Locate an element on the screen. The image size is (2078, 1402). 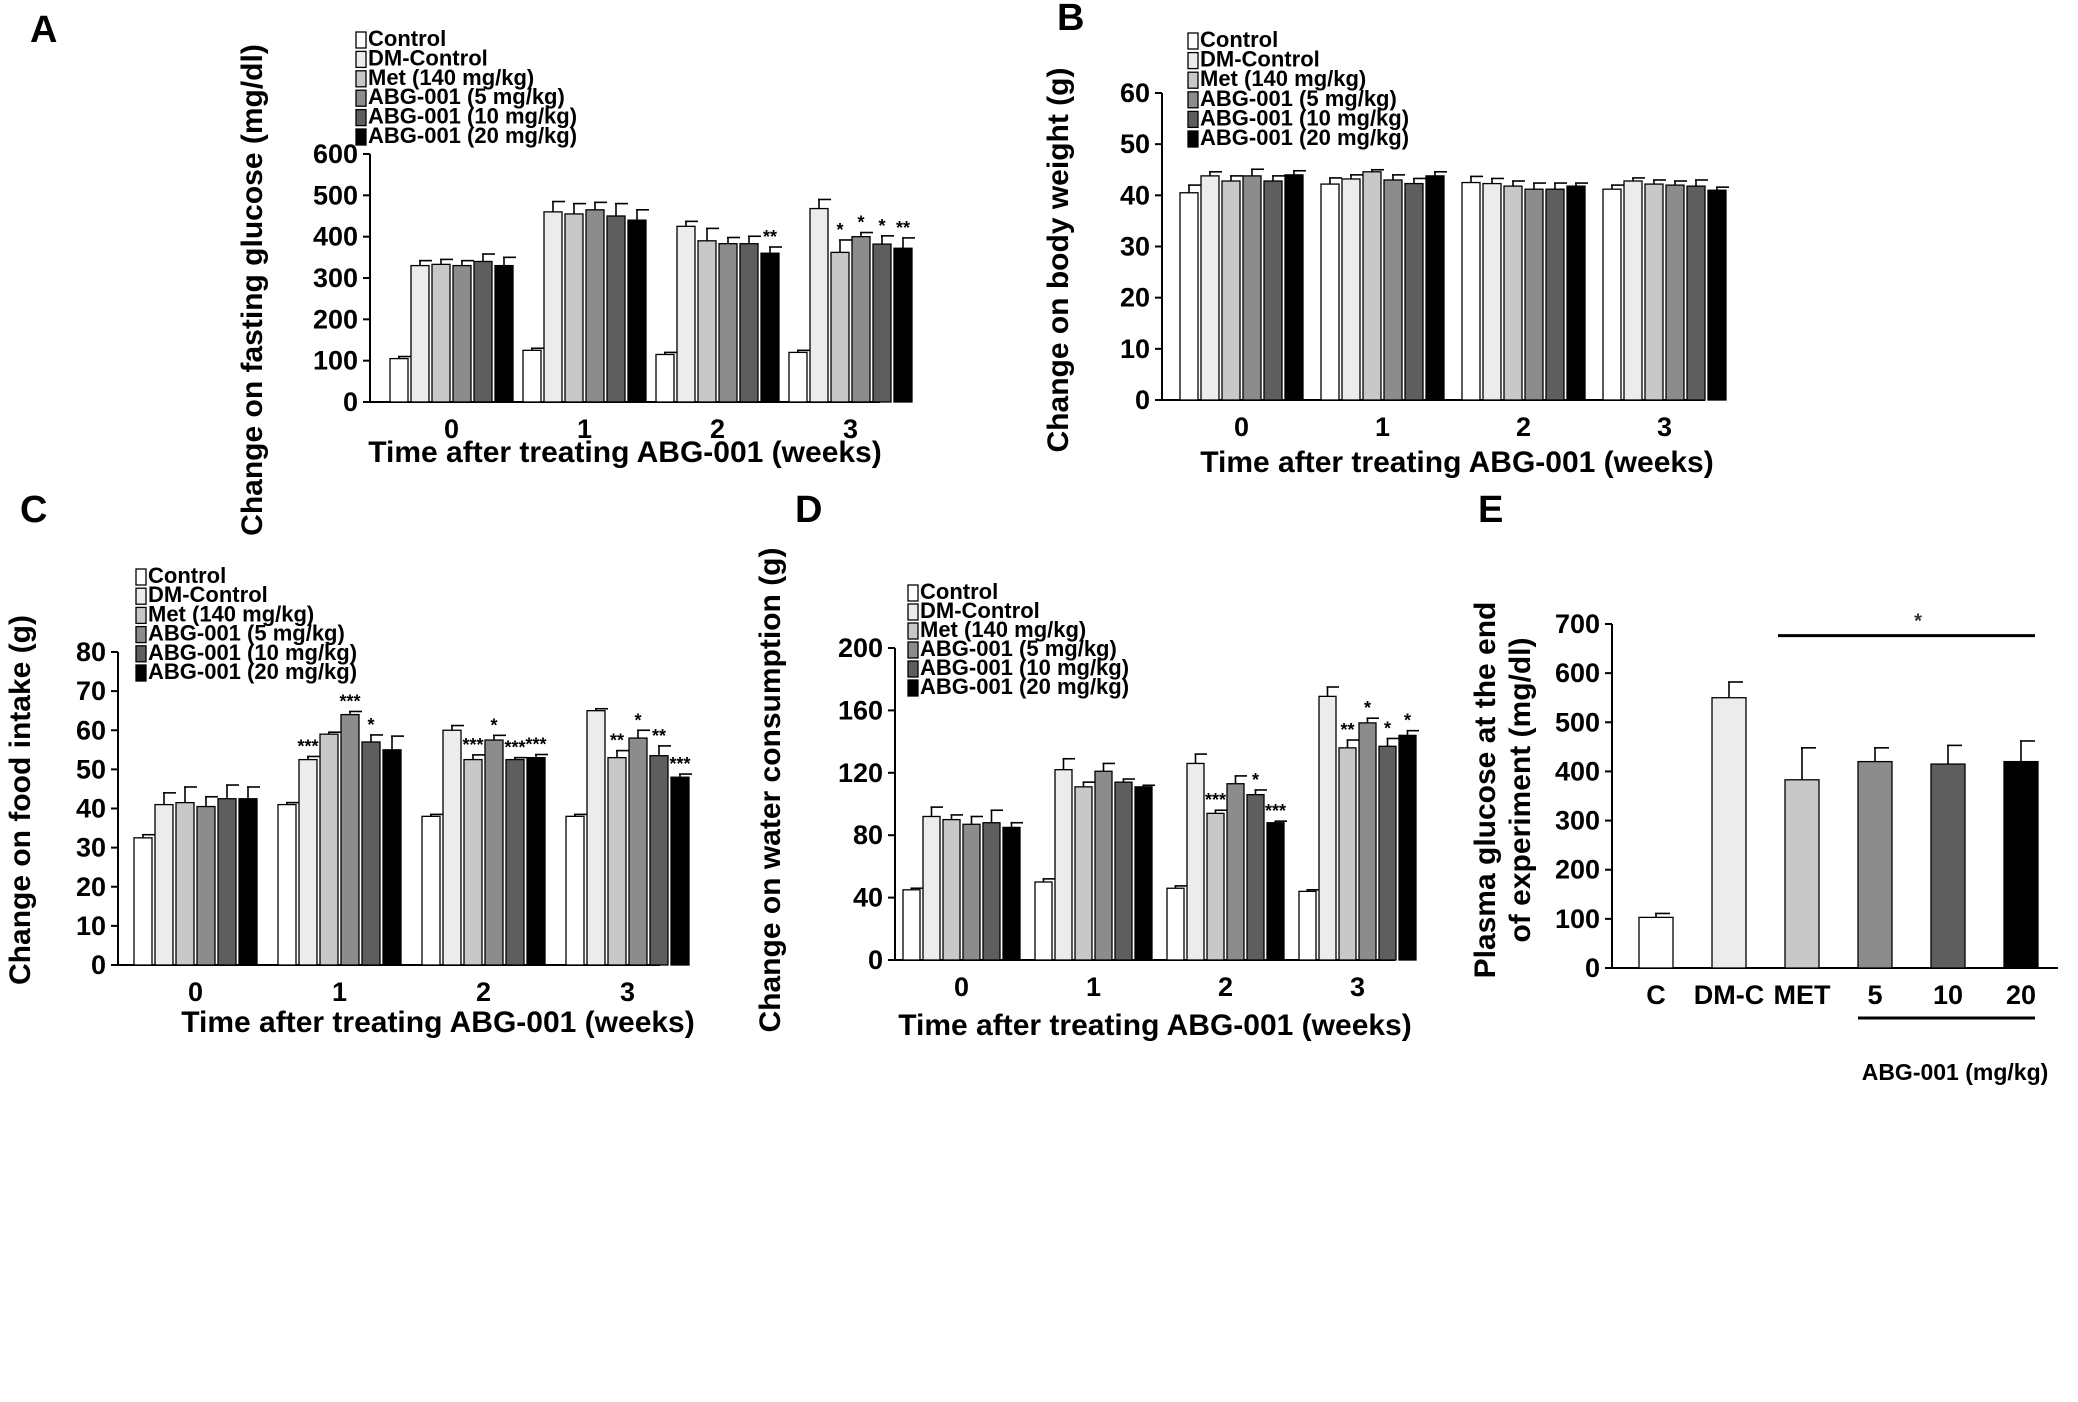
y-axis-title: Change on water consumption (g) is located at coordinates (770, 790).